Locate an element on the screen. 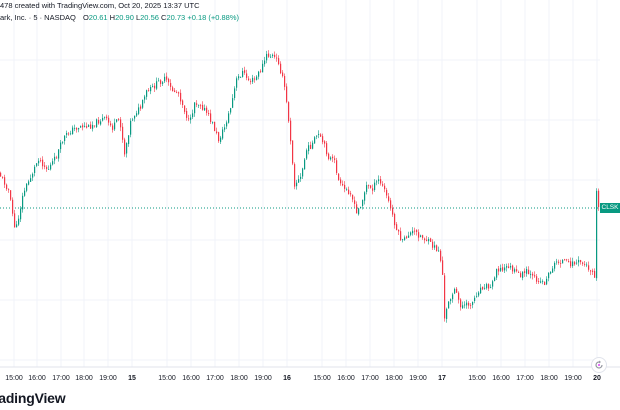  logo-text: radingView is located at coordinates (33, 398).